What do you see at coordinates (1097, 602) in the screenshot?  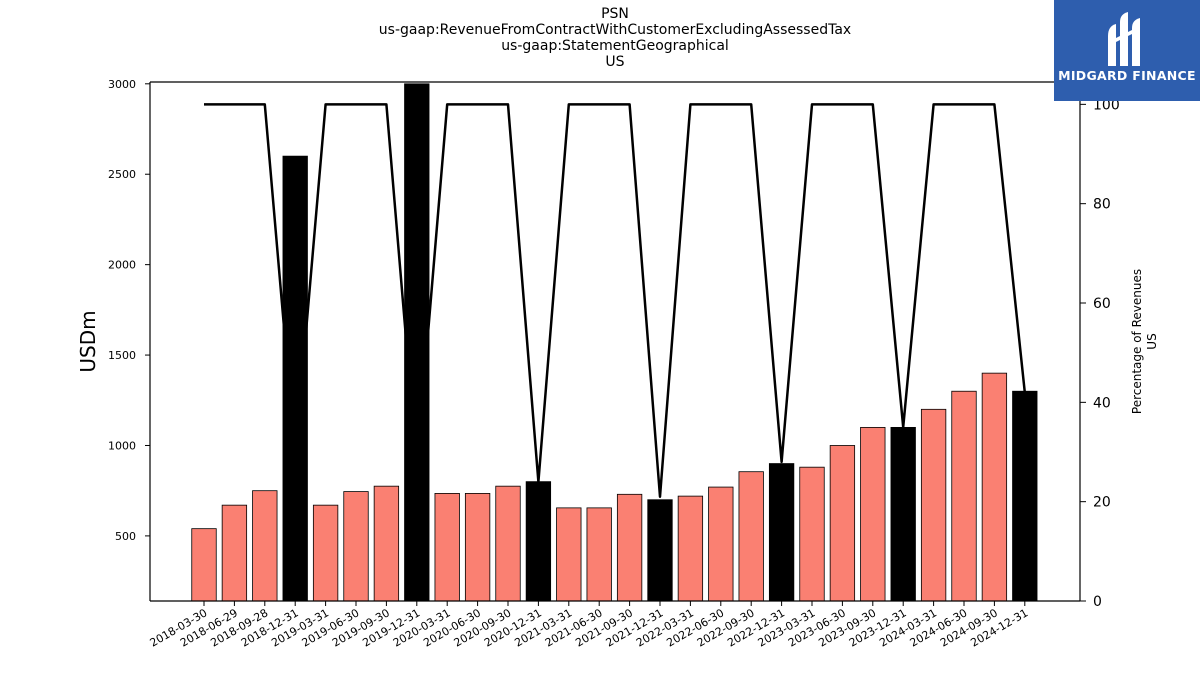 I see `y2-tick-label: 0` at bounding box center [1097, 602].